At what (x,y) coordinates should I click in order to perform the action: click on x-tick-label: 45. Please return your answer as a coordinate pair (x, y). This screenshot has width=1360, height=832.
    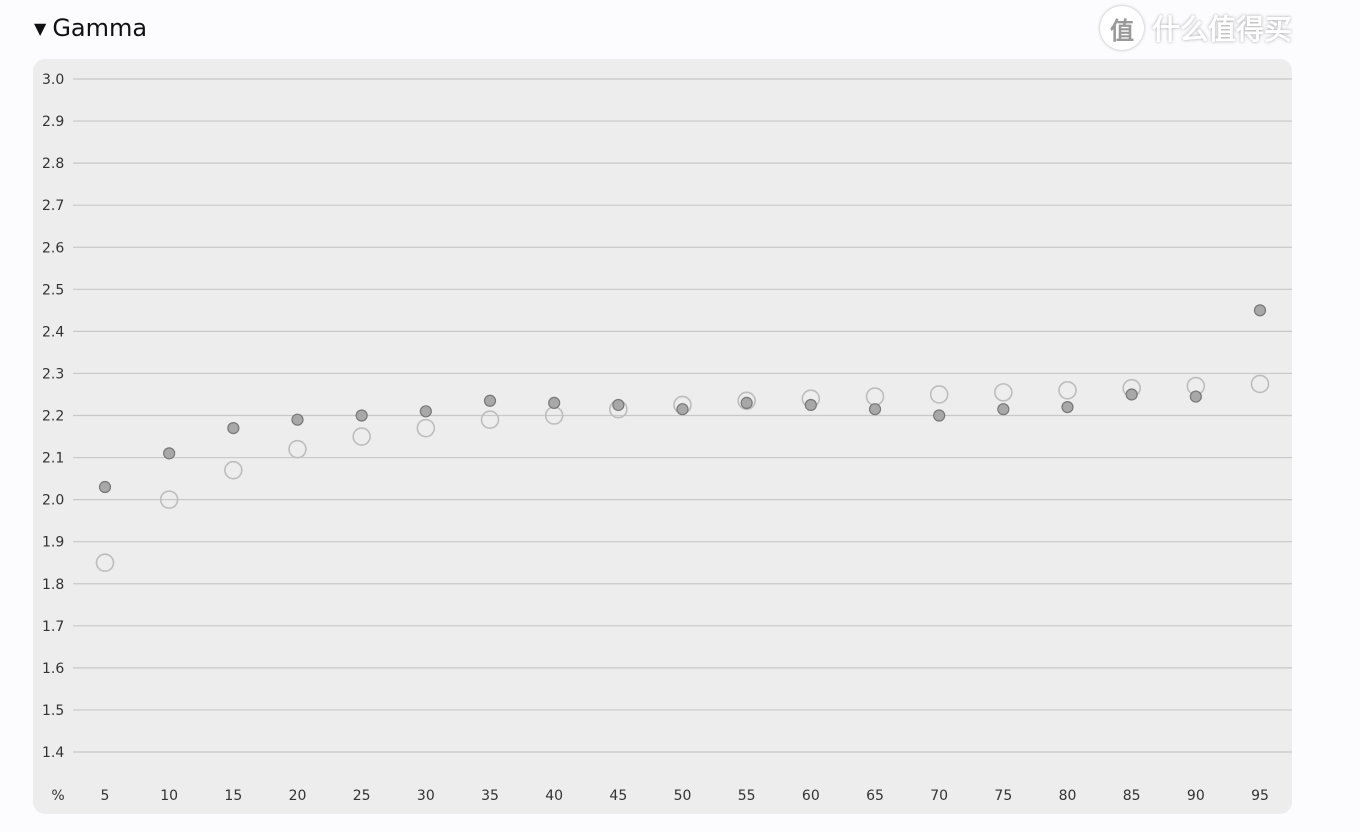
    Looking at the image, I should click on (618, 796).